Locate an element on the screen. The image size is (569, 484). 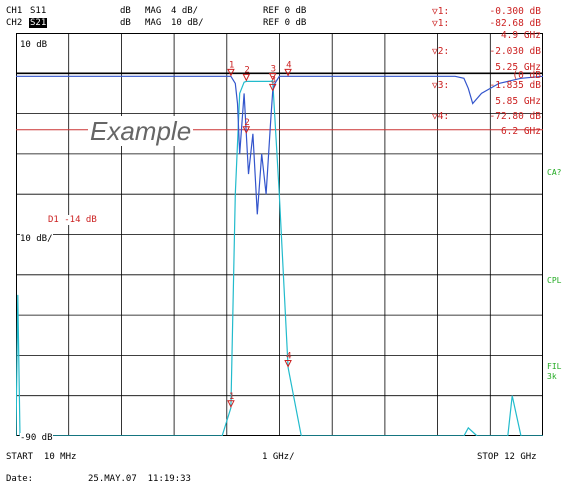
ch2-ref: REF 0 dB is located at coordinates (285, 23).